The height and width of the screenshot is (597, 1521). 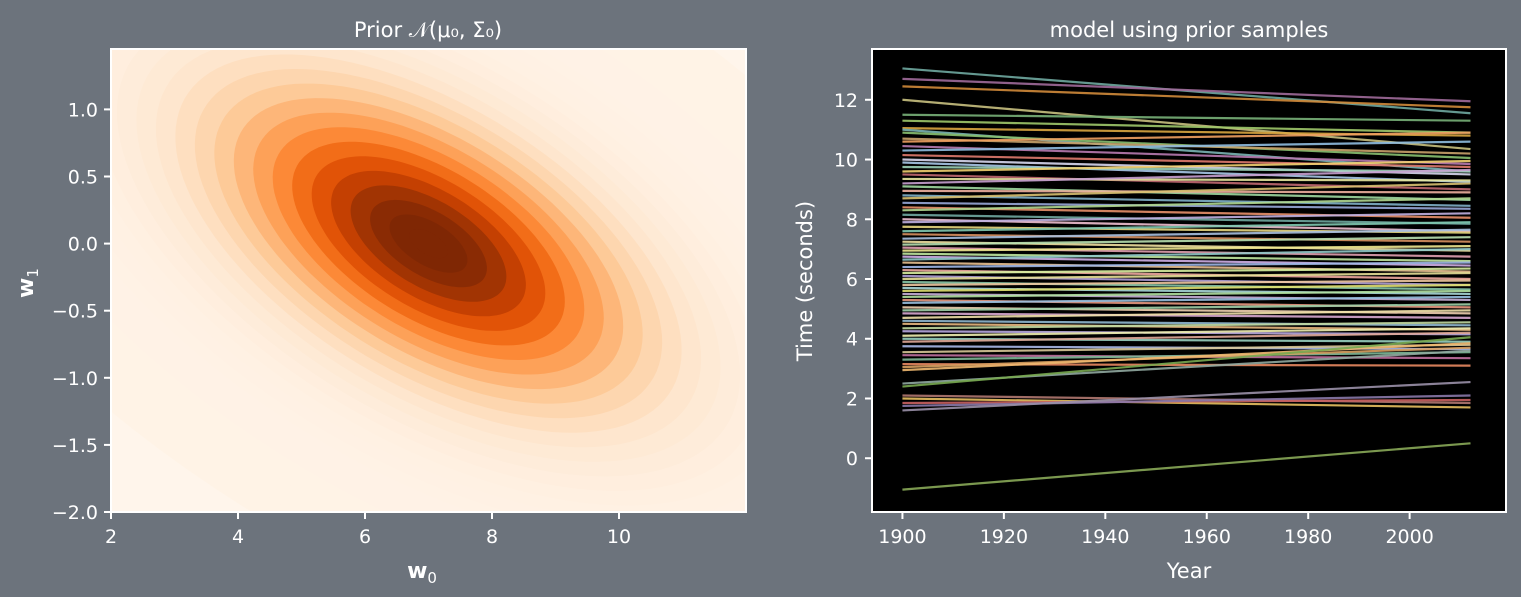 What do you see at coordinates (1156, 530) in the screenshot?
I see `right-x-axis: 1900 1920 1940 1960 1980 2000` at bounding box center [1156, 530].